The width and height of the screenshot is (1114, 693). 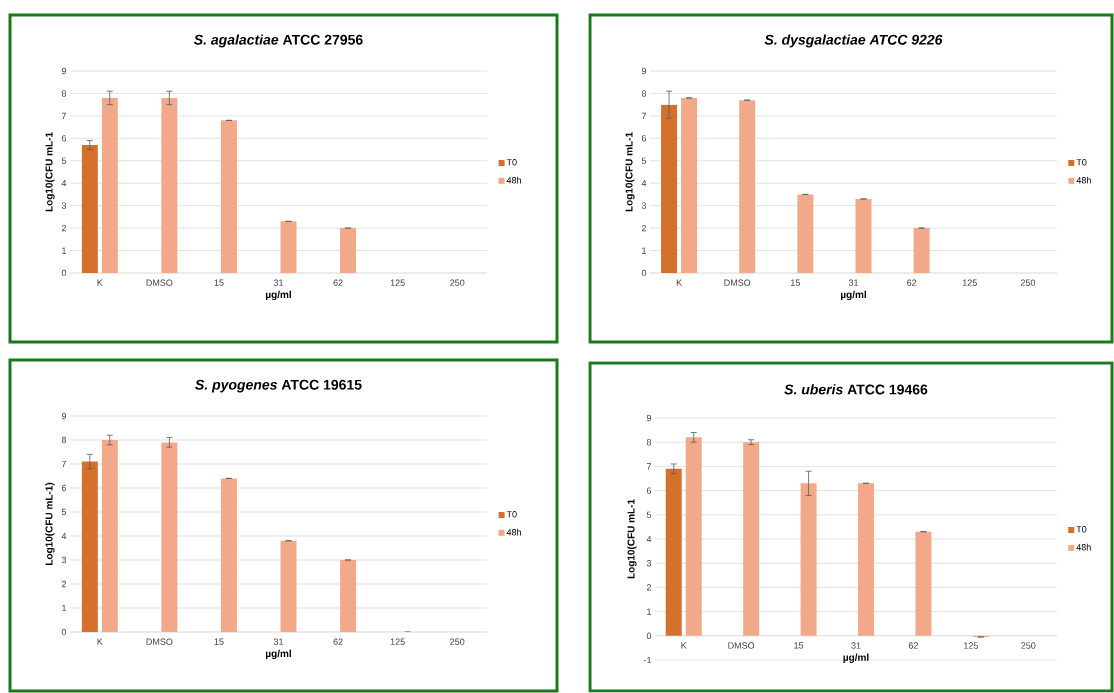 I want to click on y-axis-title: Log10(CFU mL-1), so click(x=50, y=523).